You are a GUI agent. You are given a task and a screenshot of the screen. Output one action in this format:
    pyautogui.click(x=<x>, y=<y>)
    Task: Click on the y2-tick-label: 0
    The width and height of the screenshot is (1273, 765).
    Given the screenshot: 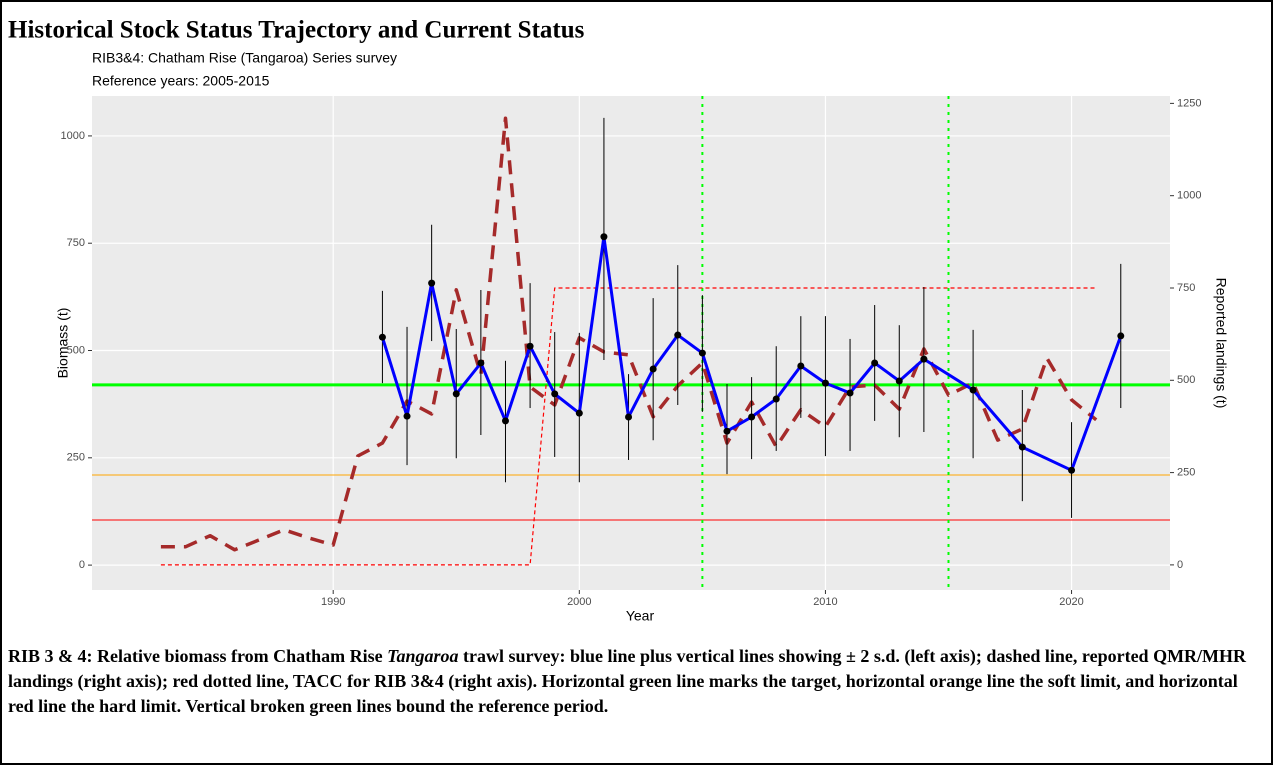 What is the action you would take?
    pyautogui.click(x=1180, y=565)
    